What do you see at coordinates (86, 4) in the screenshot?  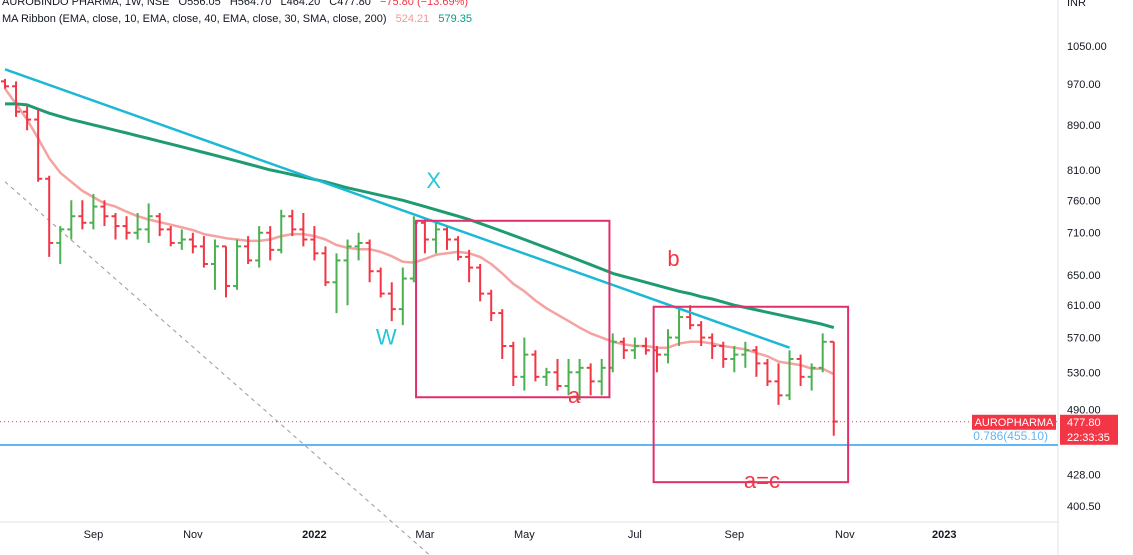 I see `legend-symbol: AUROBINDO PHARMA, 1W, NSE` at bounding box center [86, 4].